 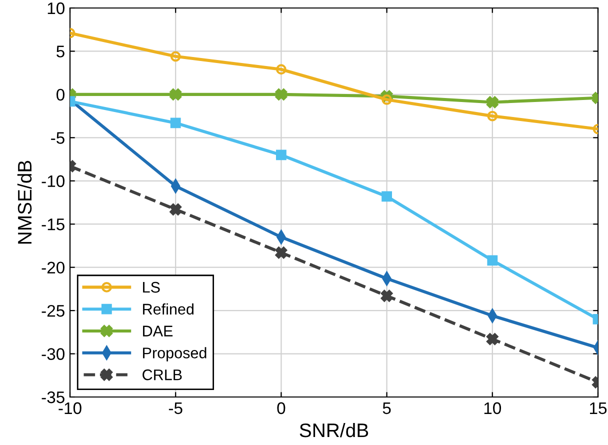 I want to click on legend-label: Proposed, so click(x=174, y=354).